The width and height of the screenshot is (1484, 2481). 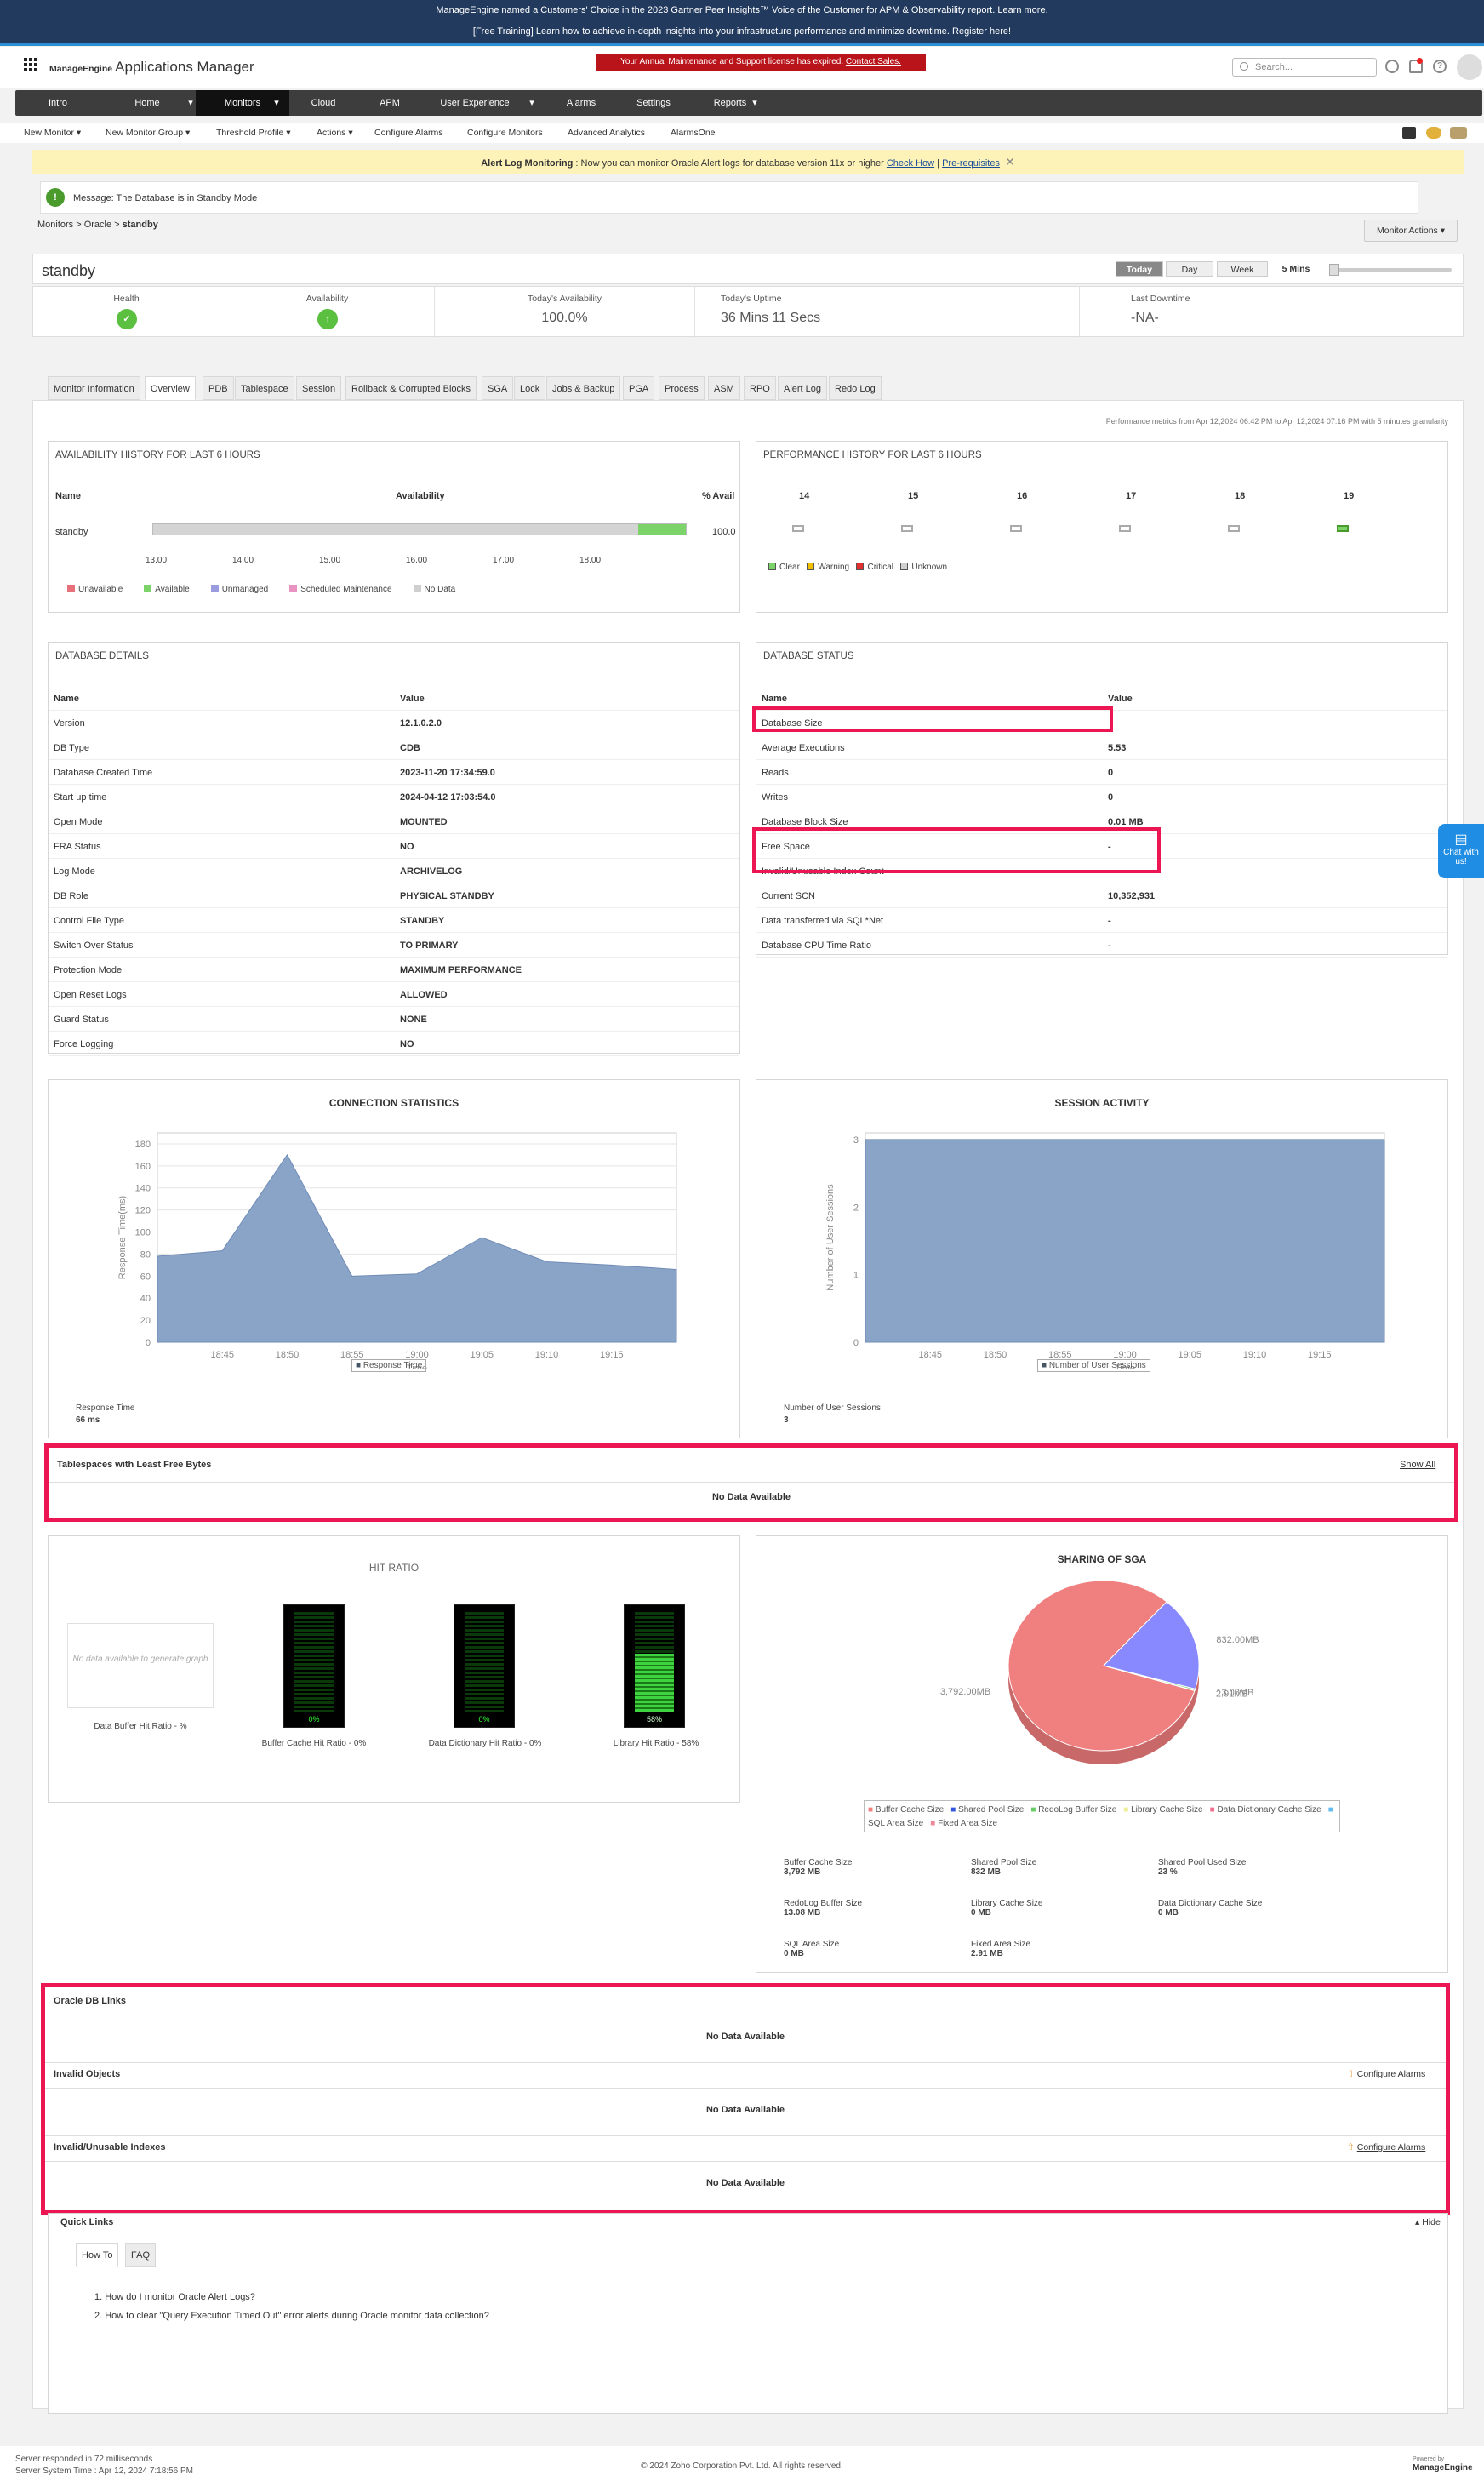 What do you see at coordinates (1386, 2074) in the screenshot?
I see `configure-alarms-invalid-objects: ⇧ Configure Alarms` at bounding box center [1386, 2074].